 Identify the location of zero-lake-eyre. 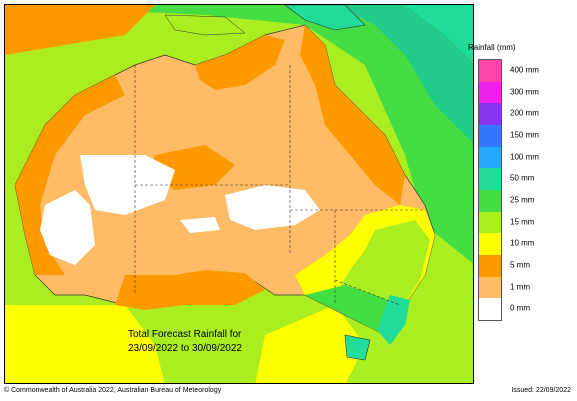
(272, 207).